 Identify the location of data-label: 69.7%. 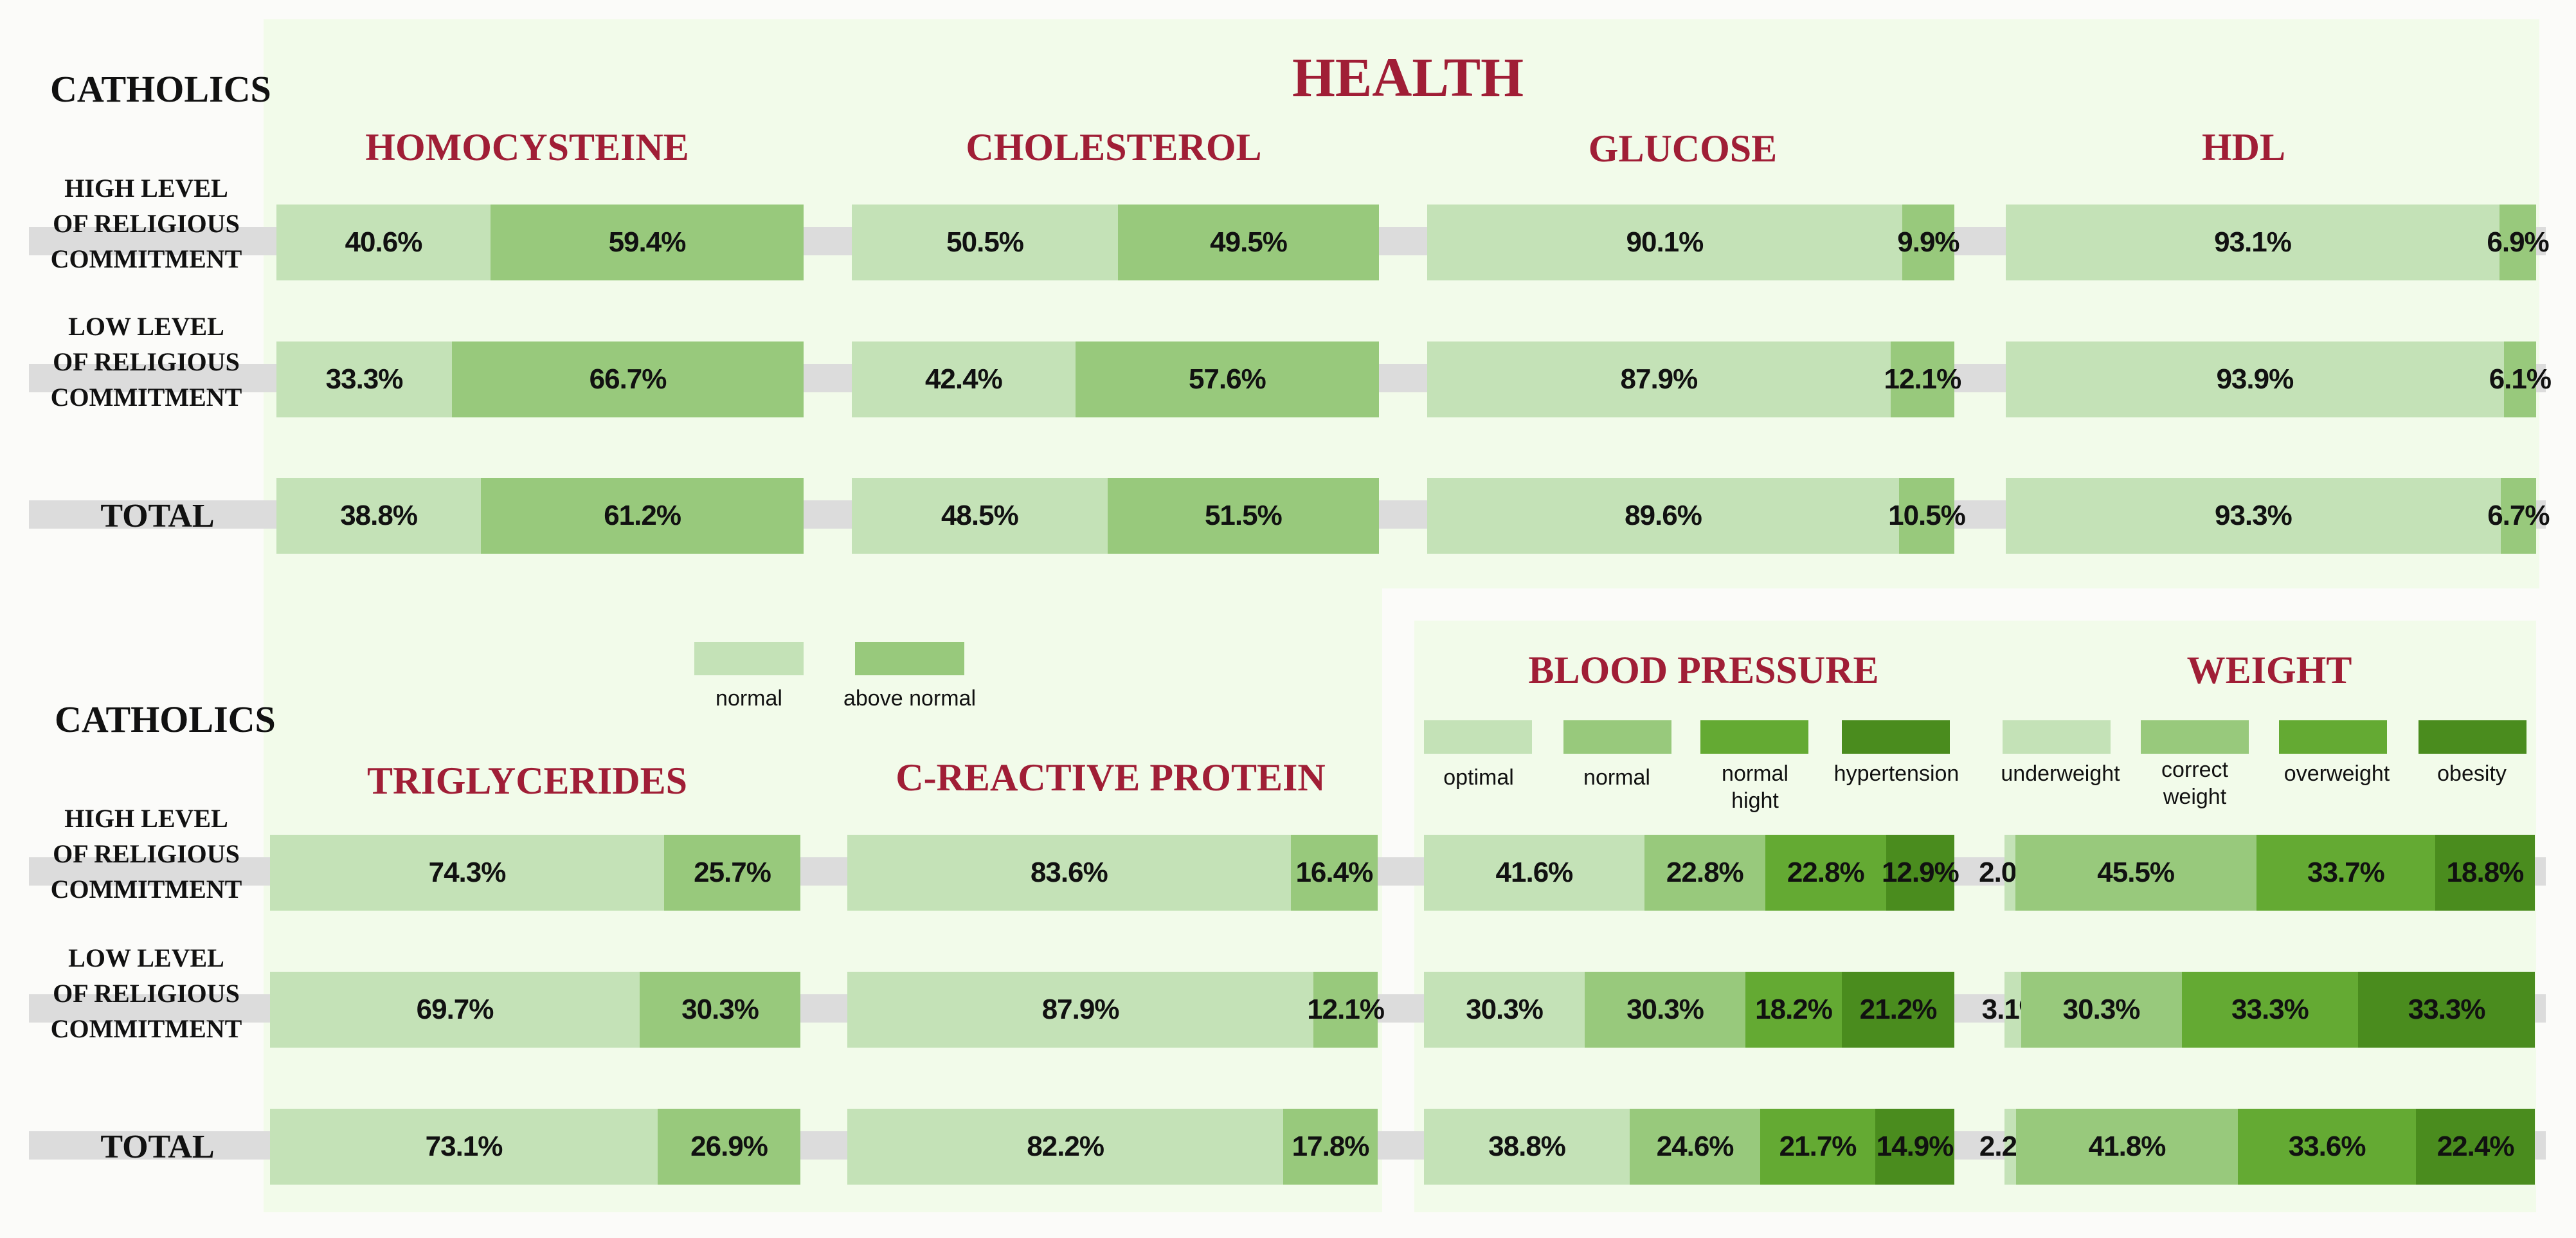
(455, 1009).